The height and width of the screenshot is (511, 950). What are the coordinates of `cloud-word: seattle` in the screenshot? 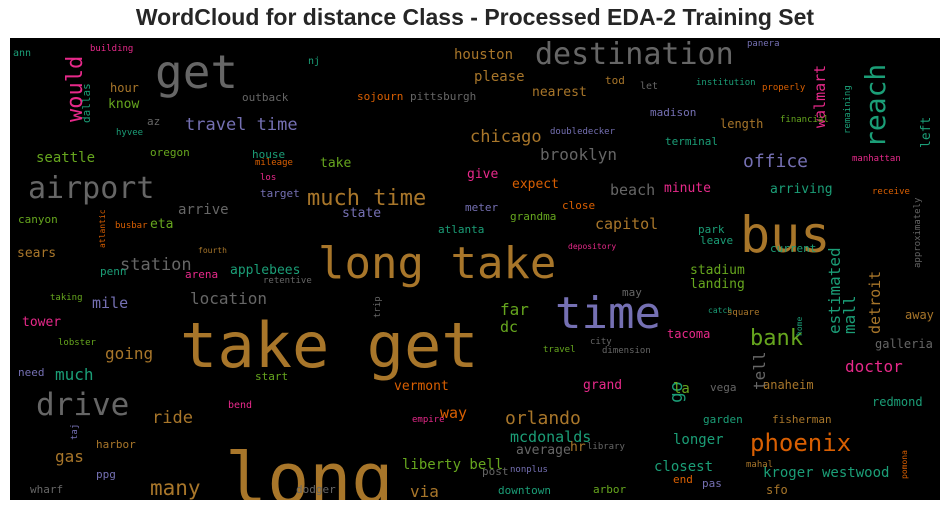 It's located at (65, 158).